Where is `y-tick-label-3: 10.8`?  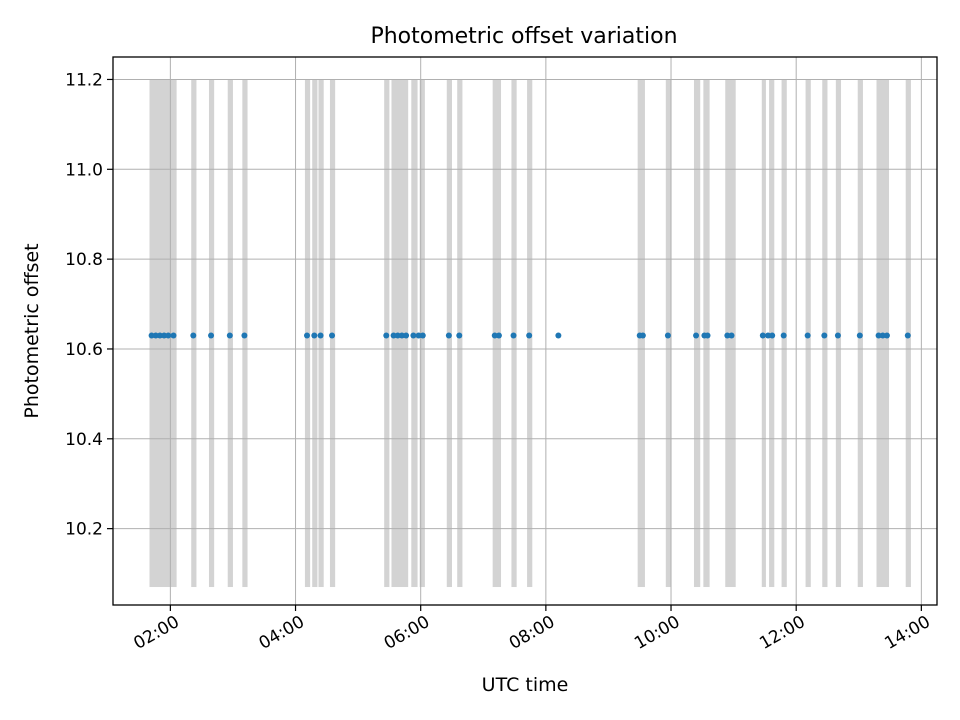 y-tick-label-3: 10.8 is located at coordinates (84, 260).